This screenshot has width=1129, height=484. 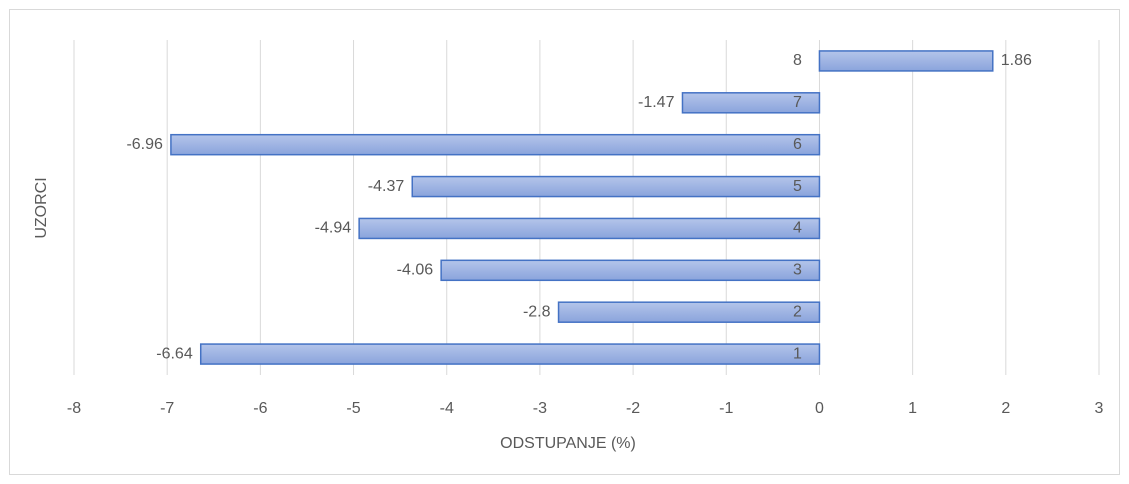 What do you see at coordinates (633, 408) in the screenshot?
I see `x-tick-label: -2` at bounding box center [633, 408].